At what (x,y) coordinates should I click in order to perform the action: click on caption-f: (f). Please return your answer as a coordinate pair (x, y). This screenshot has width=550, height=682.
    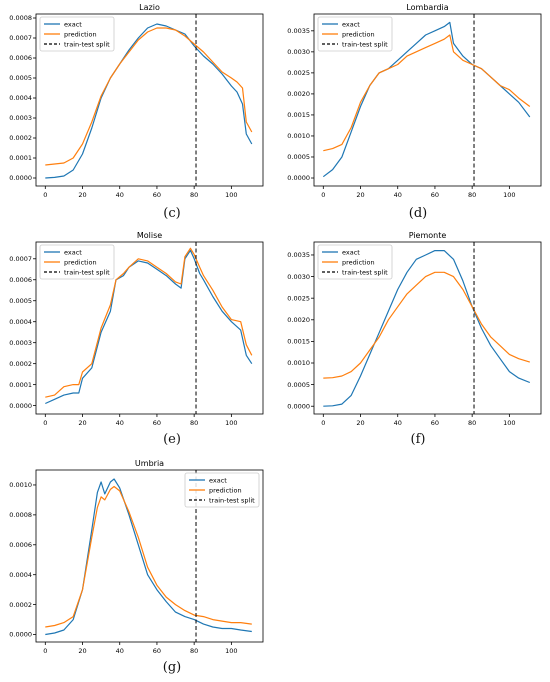
    Looking at the image, I should click on (418, 439).